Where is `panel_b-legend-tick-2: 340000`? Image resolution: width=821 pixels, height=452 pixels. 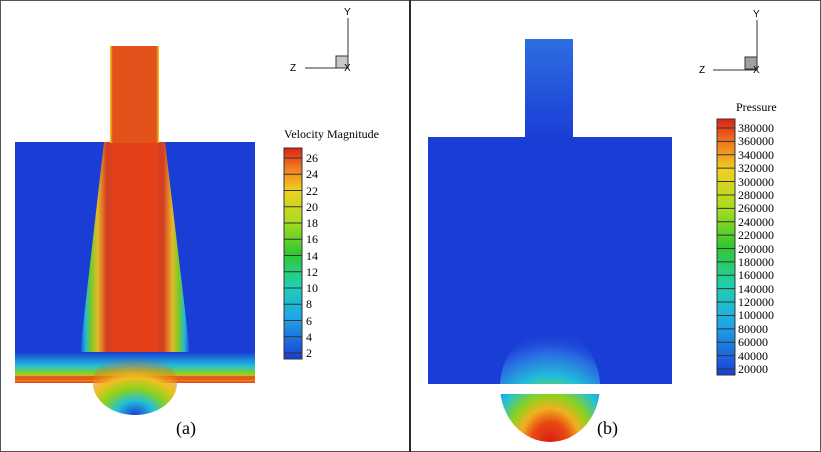
panel_b-legend-tick-2: 340000 is located at coordinates (756, 154).